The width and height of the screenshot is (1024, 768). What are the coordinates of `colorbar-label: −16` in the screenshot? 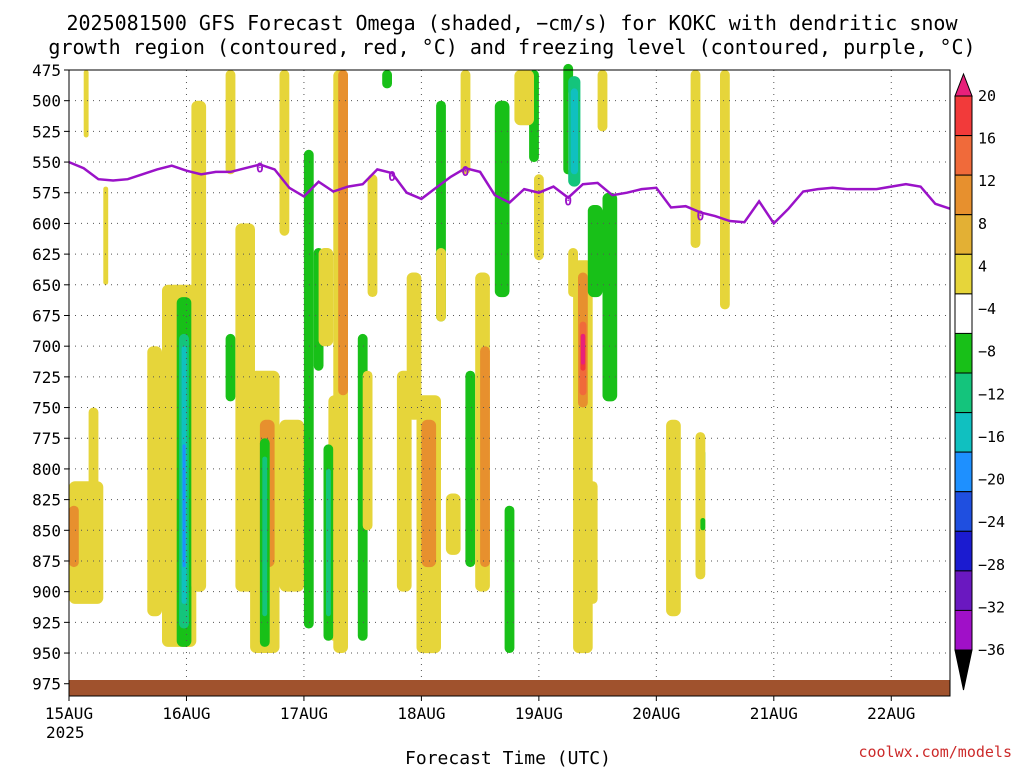 It's located at (991, 437).